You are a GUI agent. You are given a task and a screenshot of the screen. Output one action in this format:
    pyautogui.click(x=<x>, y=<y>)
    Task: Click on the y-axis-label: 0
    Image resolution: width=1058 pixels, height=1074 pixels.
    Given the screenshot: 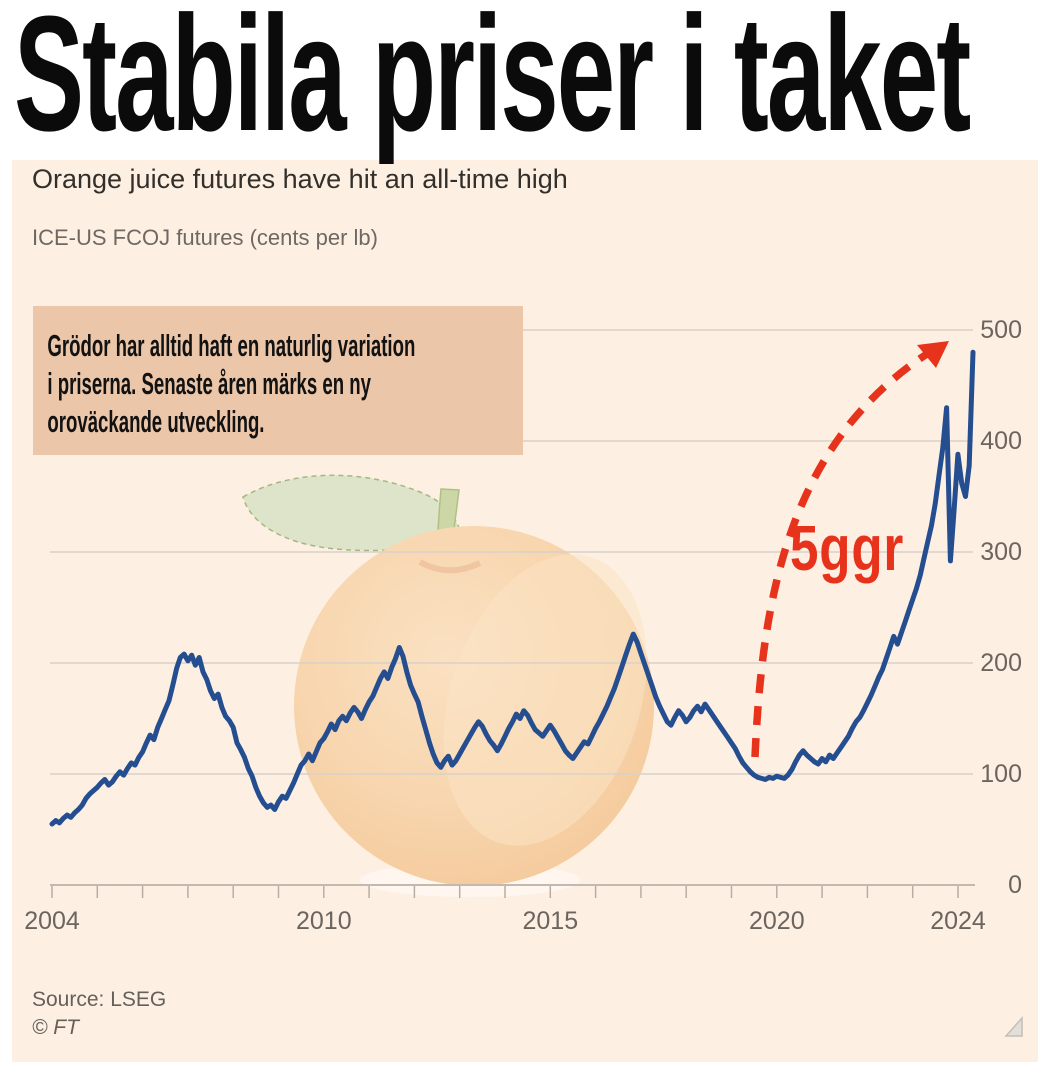 What is the action you would take?
    pyautogui.click(x=1015, y=885)
    